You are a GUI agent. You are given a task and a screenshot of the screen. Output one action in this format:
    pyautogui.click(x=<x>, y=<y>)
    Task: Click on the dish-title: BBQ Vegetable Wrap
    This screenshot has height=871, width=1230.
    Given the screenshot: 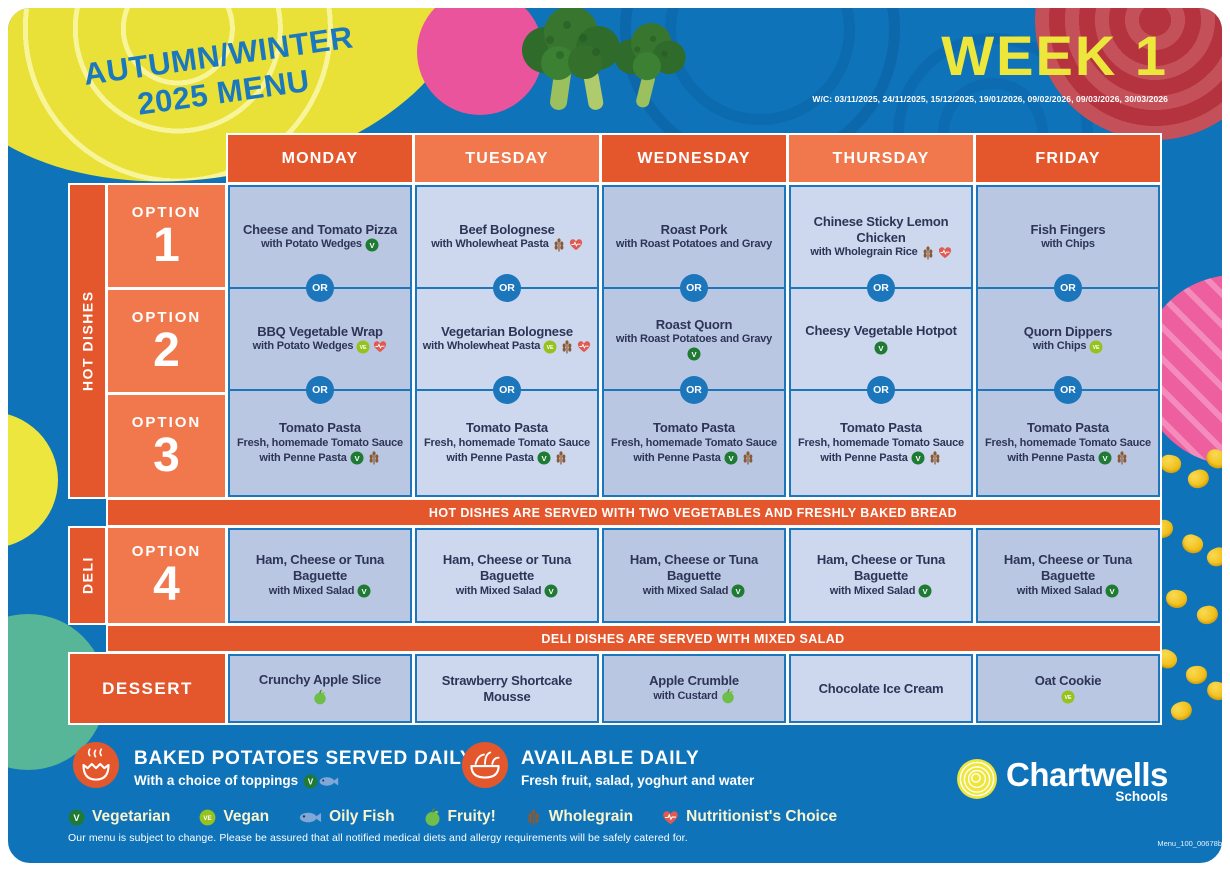 What is the action you would take?
    pyautogui.click(x=320, y=331)
    